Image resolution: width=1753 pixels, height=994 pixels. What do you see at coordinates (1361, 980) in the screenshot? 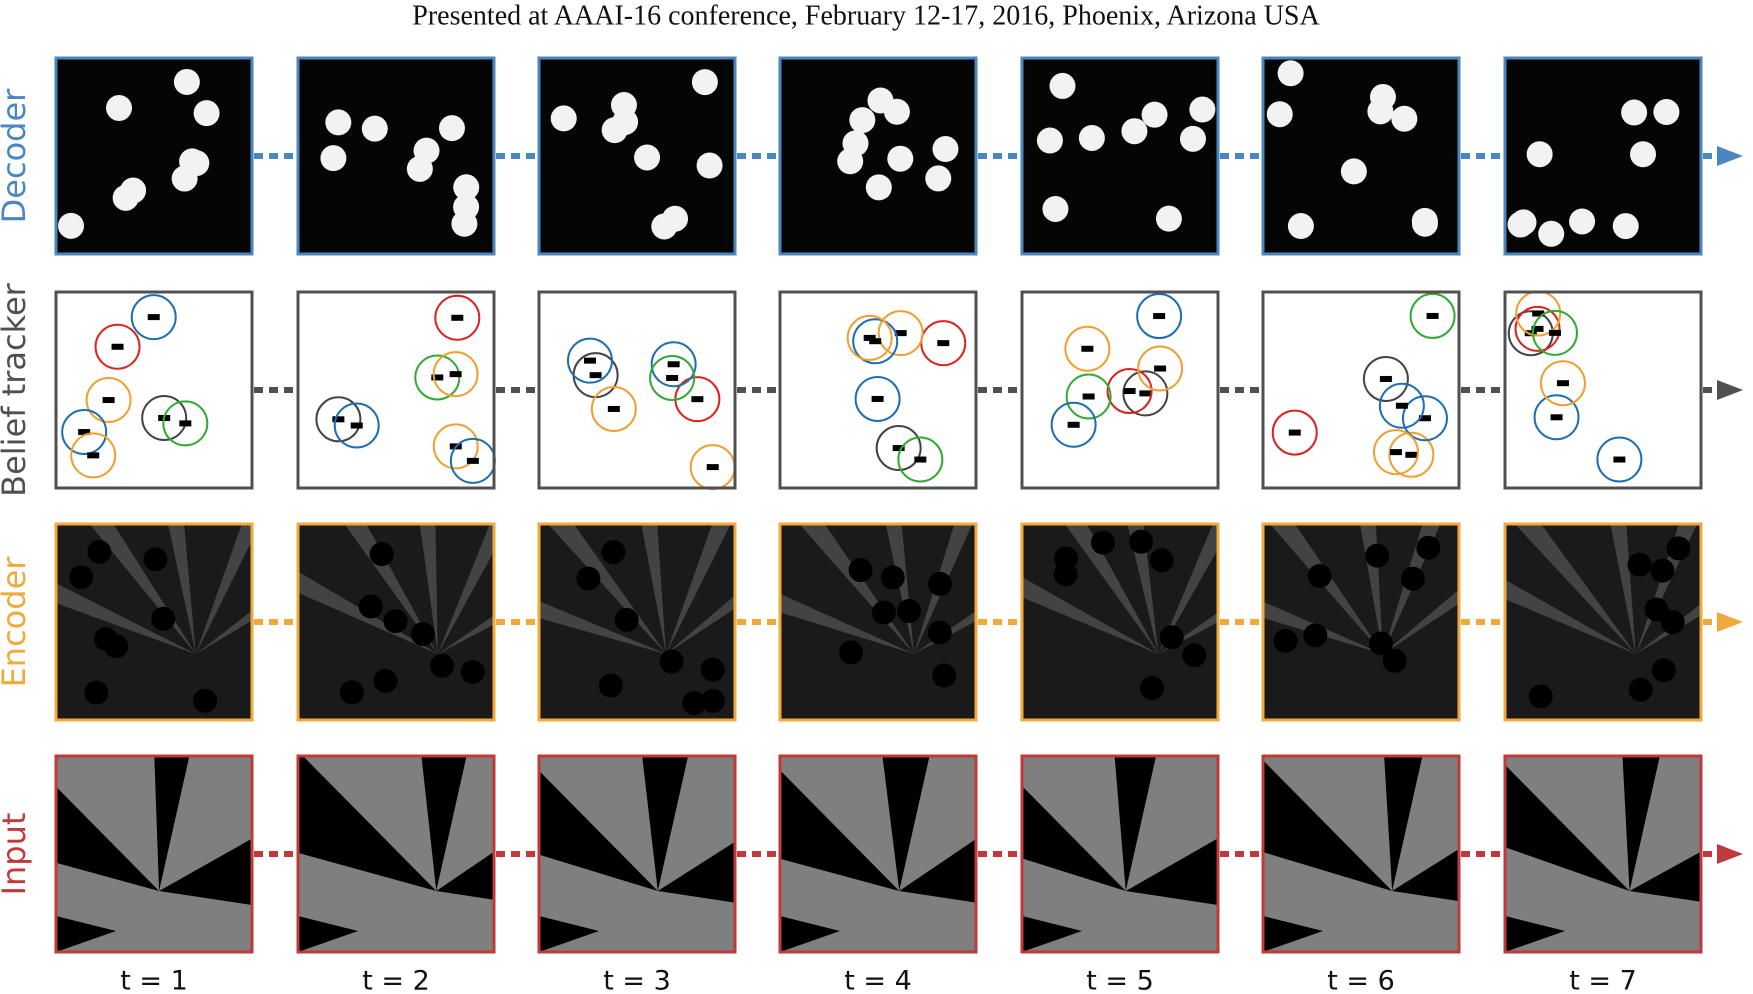
I see `column-label: t = 6` at bounding box center [1361, 980].